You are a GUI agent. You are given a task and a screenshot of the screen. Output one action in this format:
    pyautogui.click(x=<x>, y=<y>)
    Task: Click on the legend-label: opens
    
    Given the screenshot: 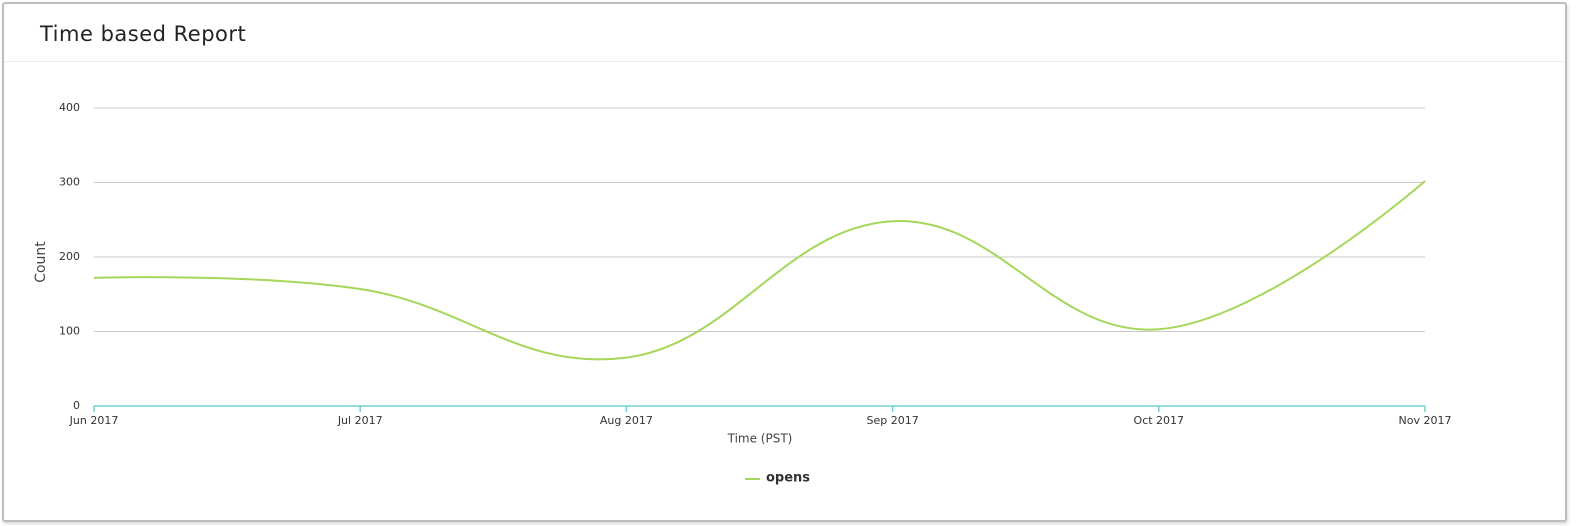 What is the action you would take?
    pyautogui.click(x=788, y=478)
    